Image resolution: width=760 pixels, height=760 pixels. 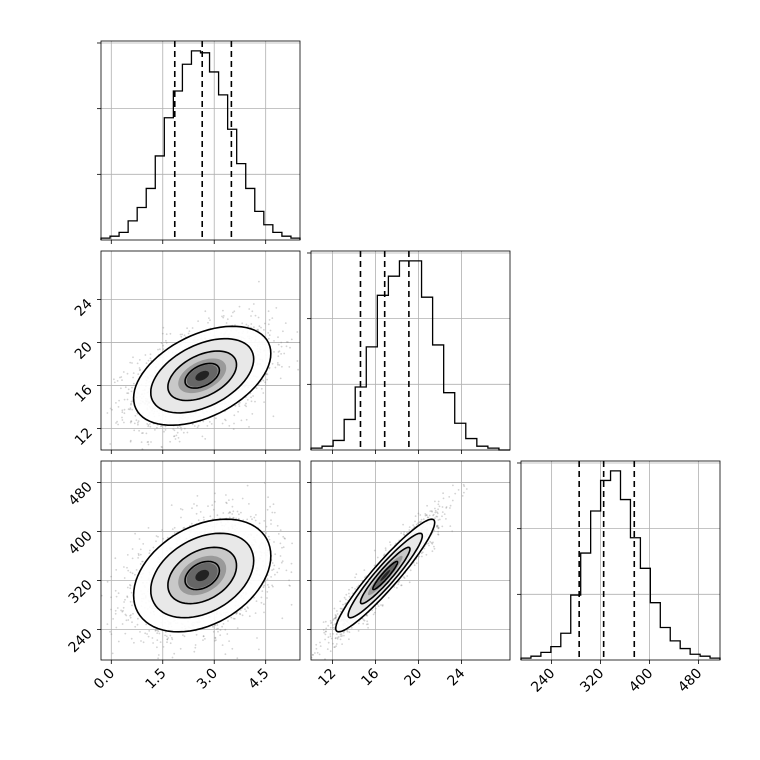 What do you see at coordinates (202, 575) in the screenshot?
I see `contour-line` at bounding box center [202, 575].